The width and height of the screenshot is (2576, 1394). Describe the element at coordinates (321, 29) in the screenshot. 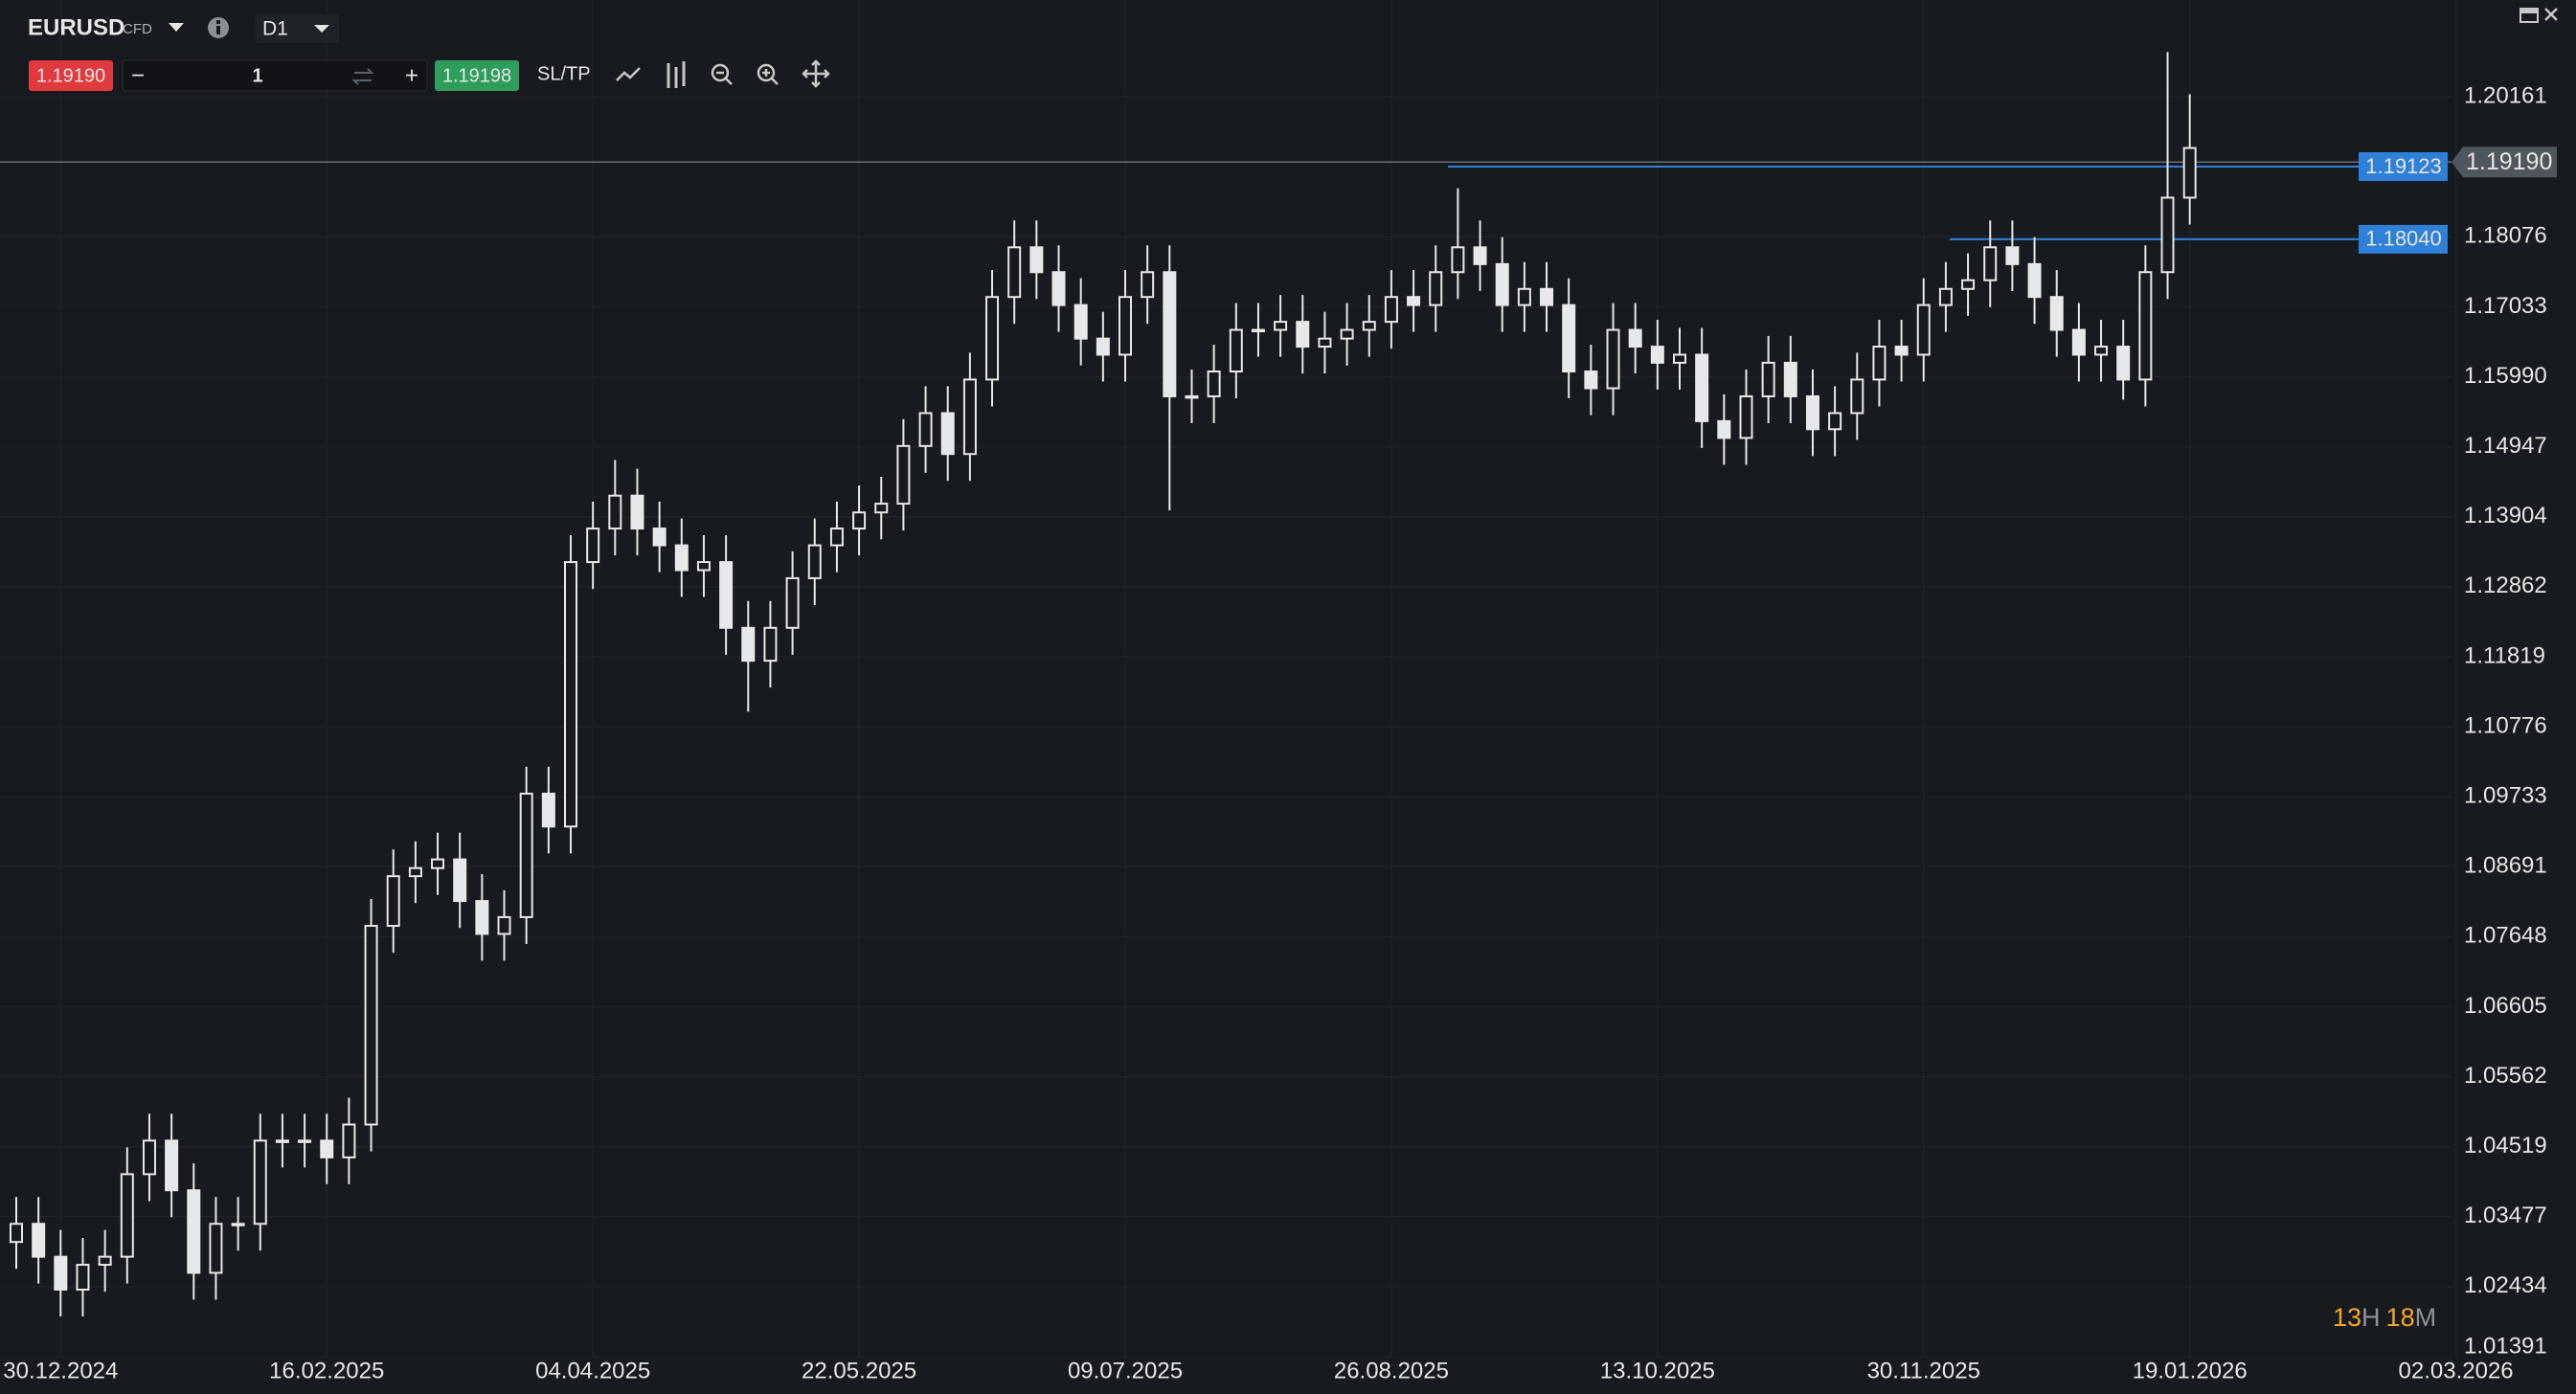

I see `timeframe-dropdown` at that location.